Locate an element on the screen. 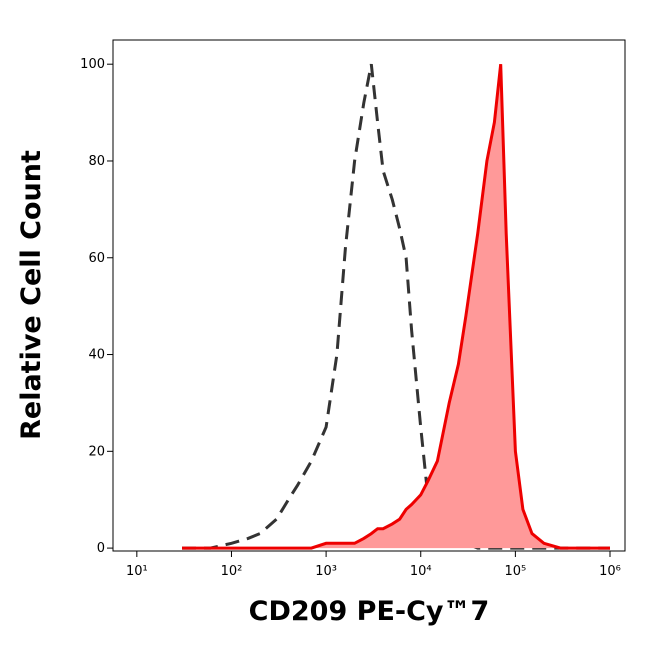 This screenshot has width=646, height=645. y-tick-label: 0 is located at coordinates (101, 548).